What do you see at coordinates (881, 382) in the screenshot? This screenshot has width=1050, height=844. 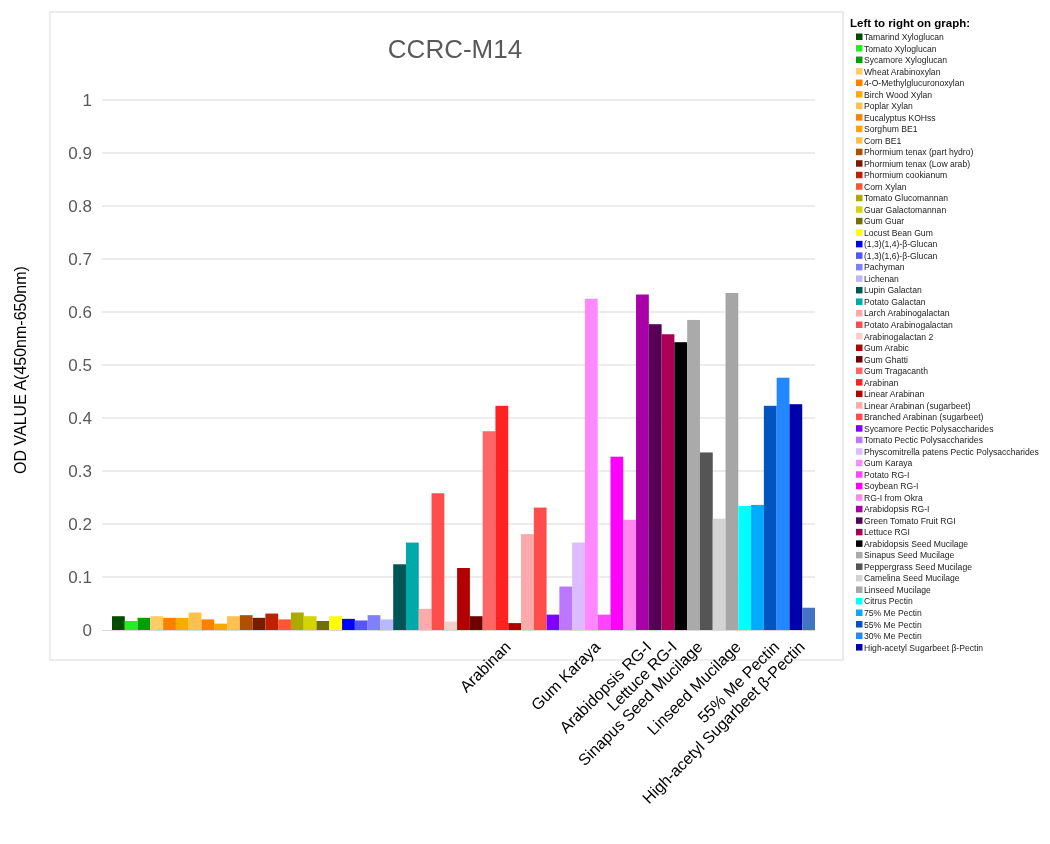 I see `legend-label: Arabinan` at bounding box center [881, 382].